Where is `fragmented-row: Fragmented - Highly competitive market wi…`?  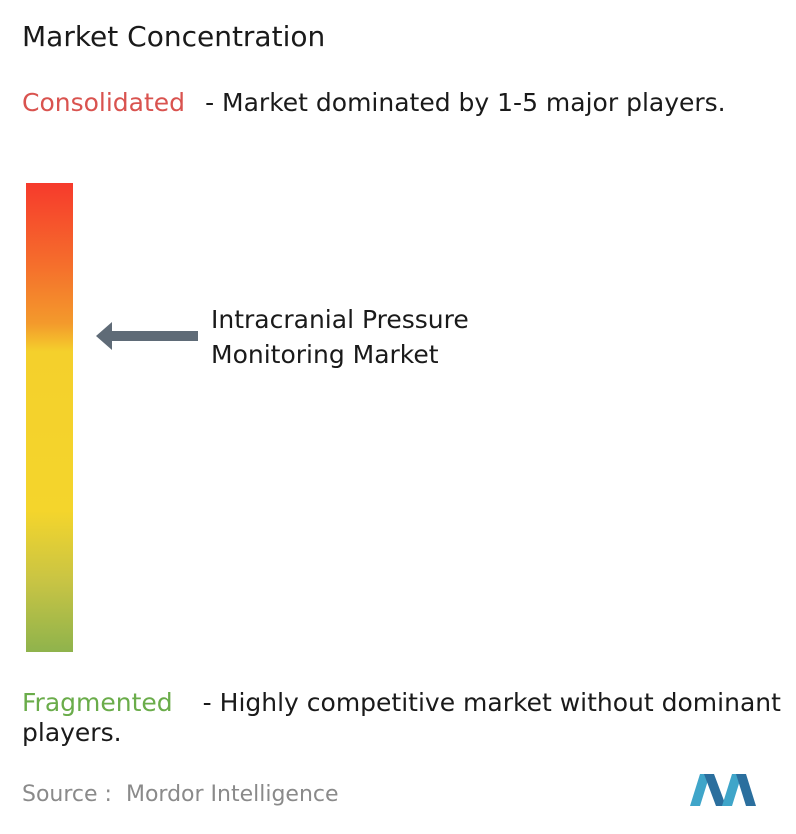 fragmented-row: Fragmented - Highly competitive market wi… is located at coordinates (402, 718).